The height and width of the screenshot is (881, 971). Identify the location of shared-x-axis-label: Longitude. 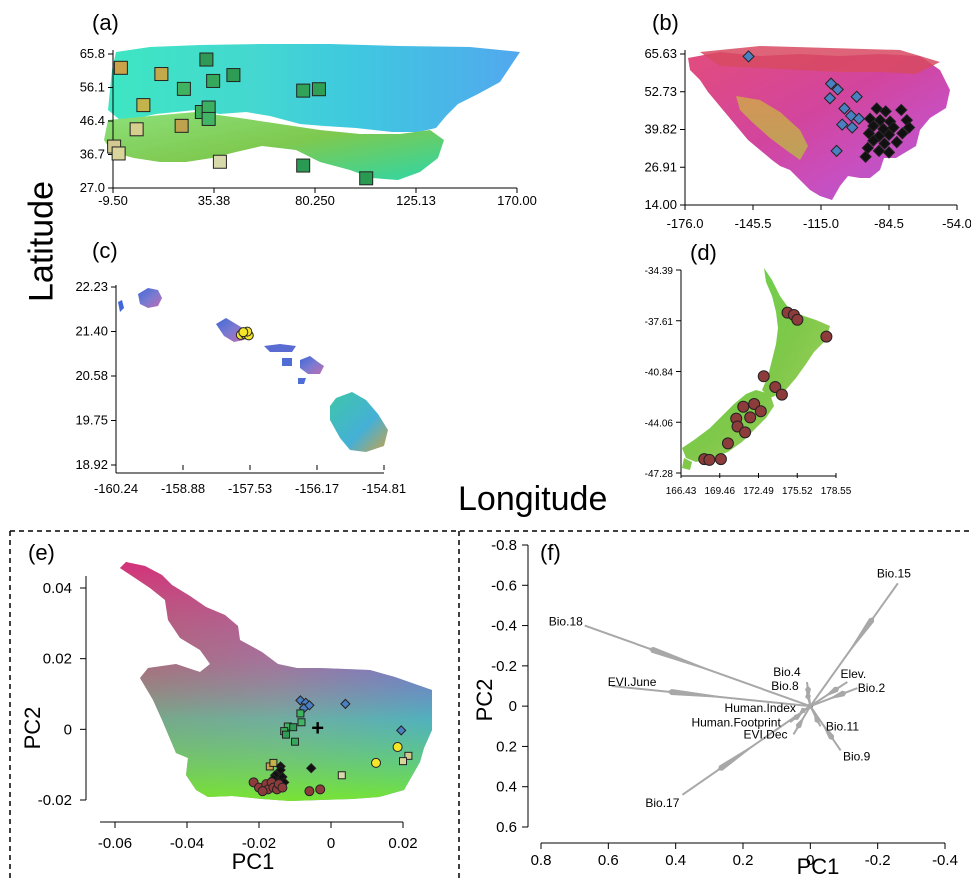
(533, 499).